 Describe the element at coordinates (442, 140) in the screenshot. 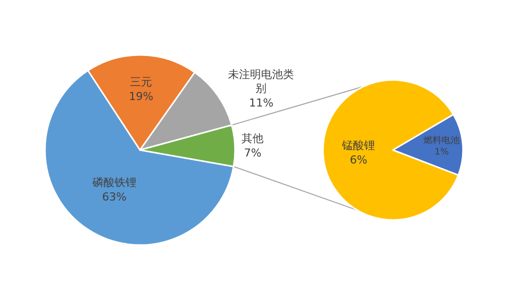

I see `slice-label: 燃料电池` at that location.